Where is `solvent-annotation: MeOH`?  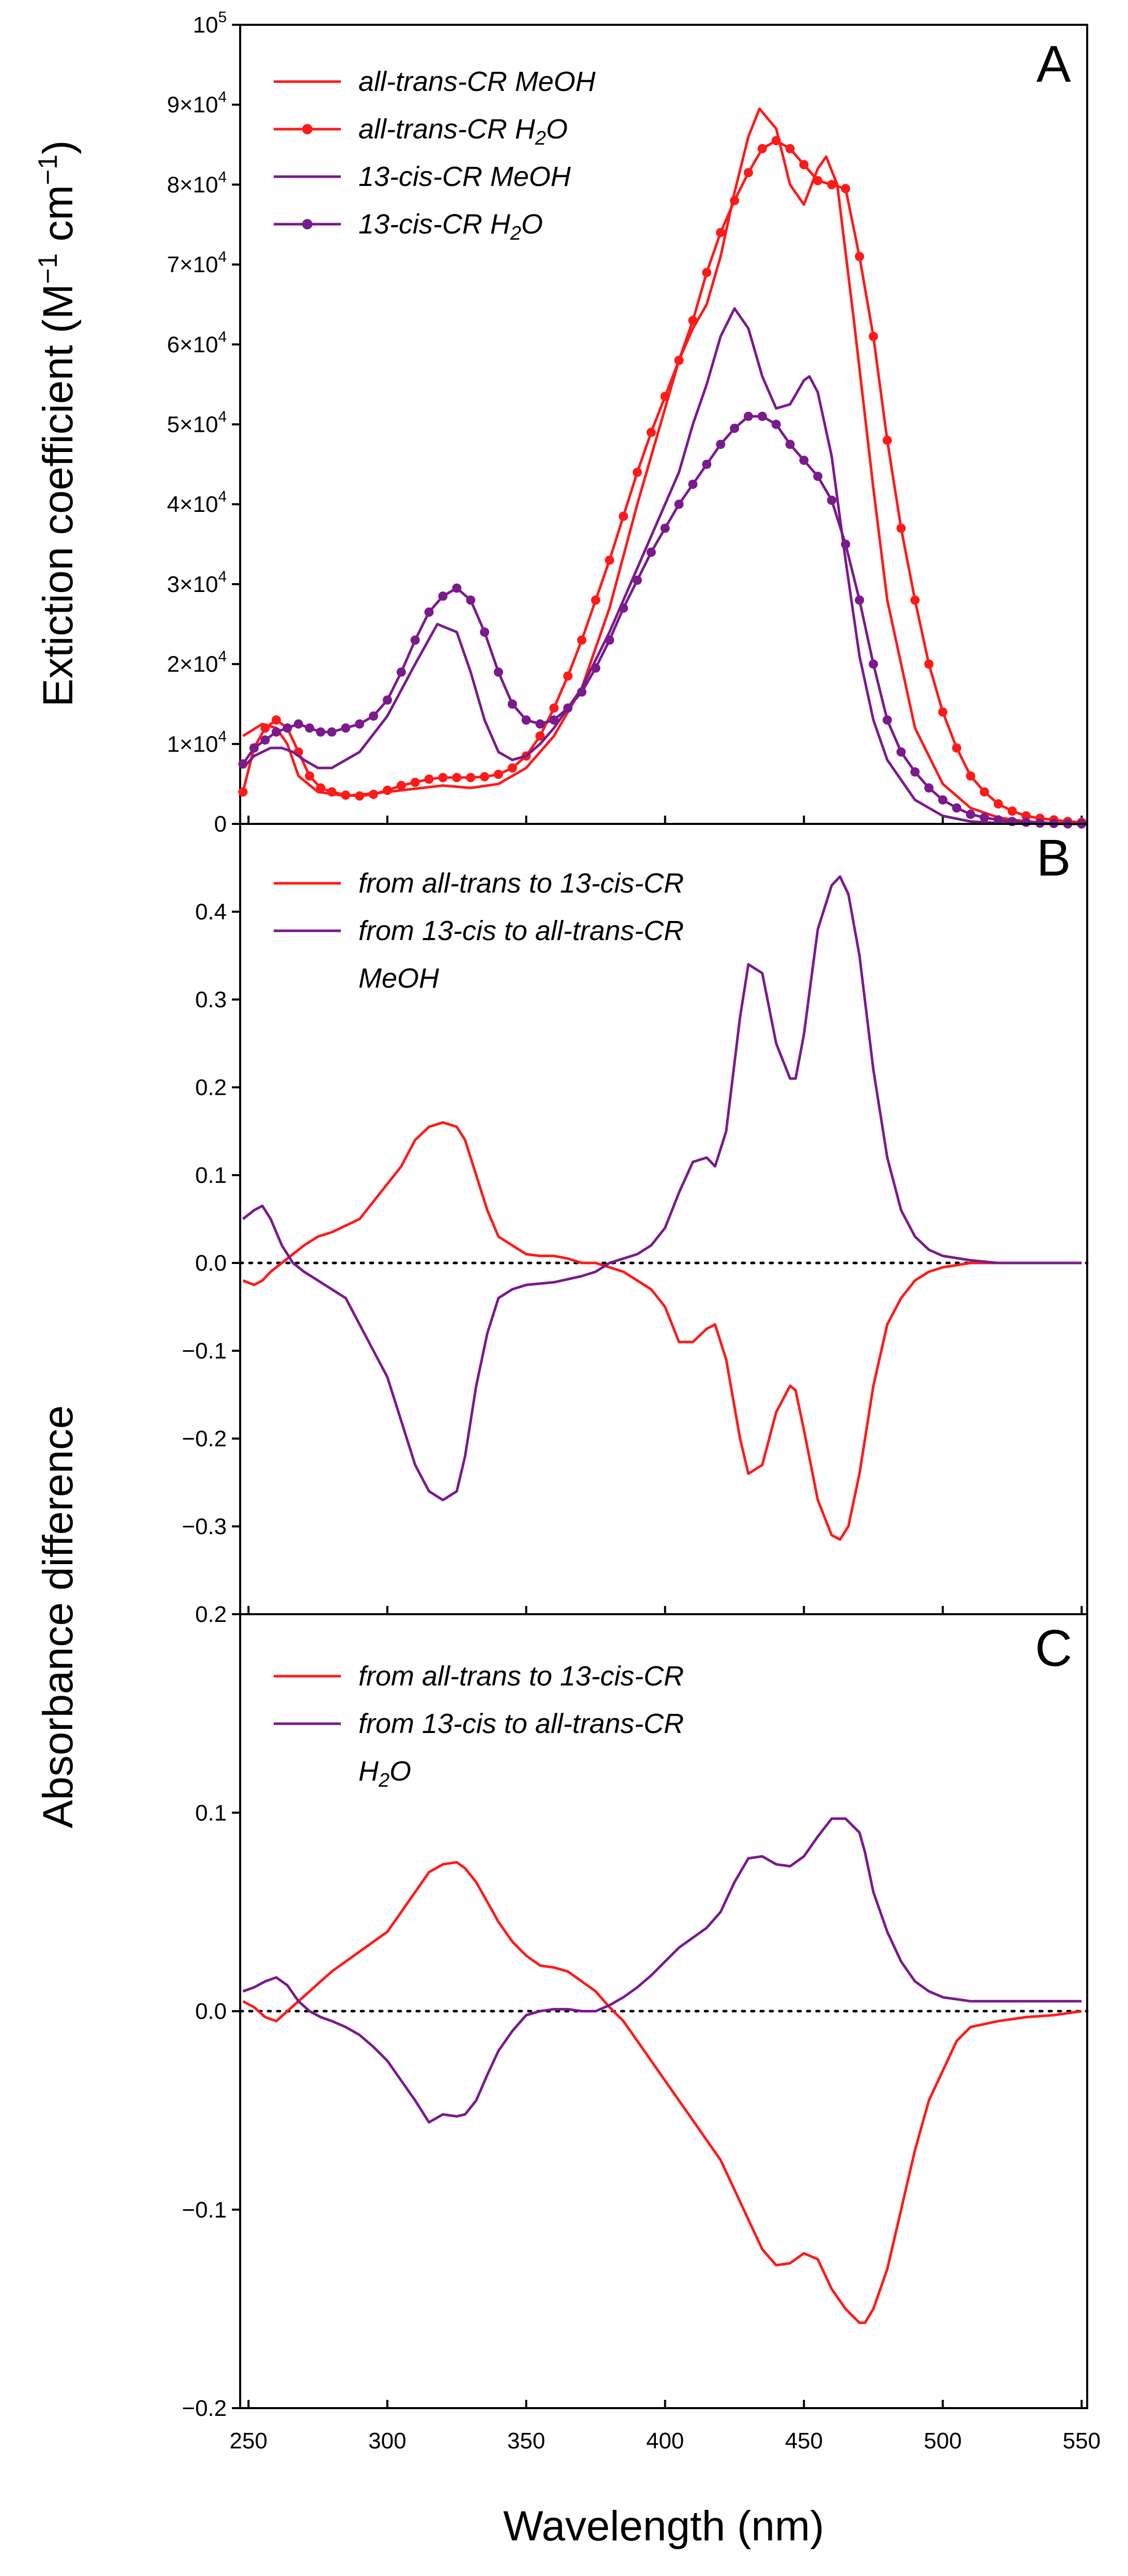 solvent-annotation: MeOH is located at coordinates (399, 979).